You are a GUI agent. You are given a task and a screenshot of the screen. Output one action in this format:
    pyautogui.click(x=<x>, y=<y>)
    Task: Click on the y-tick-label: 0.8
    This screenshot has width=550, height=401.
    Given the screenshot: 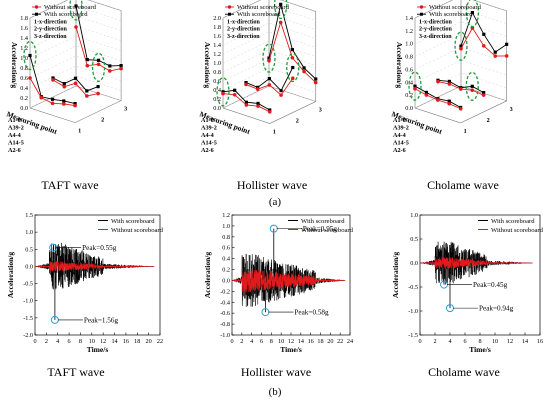 What is the action you would take?
    pyautogui.click(x=217, y=72)
    